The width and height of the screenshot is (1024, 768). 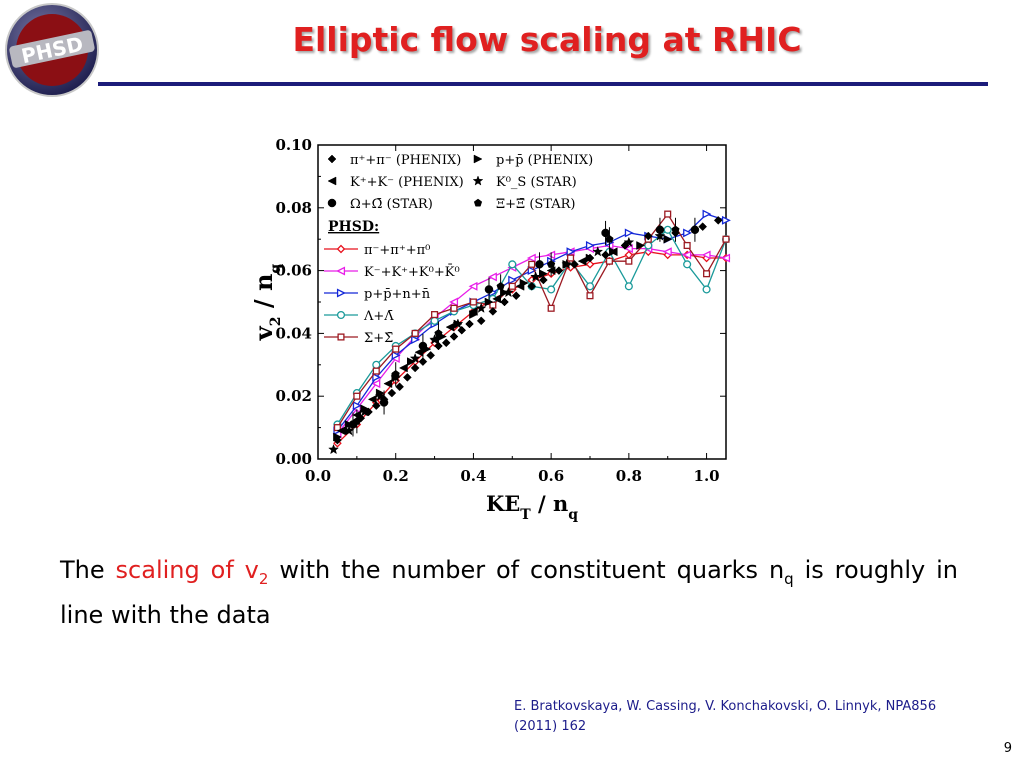 What do you see at coordinates (526, 570) in the screenshot?
I see `body-text-2: with the number of constituent quarks n` at bounding box center [526, 570].